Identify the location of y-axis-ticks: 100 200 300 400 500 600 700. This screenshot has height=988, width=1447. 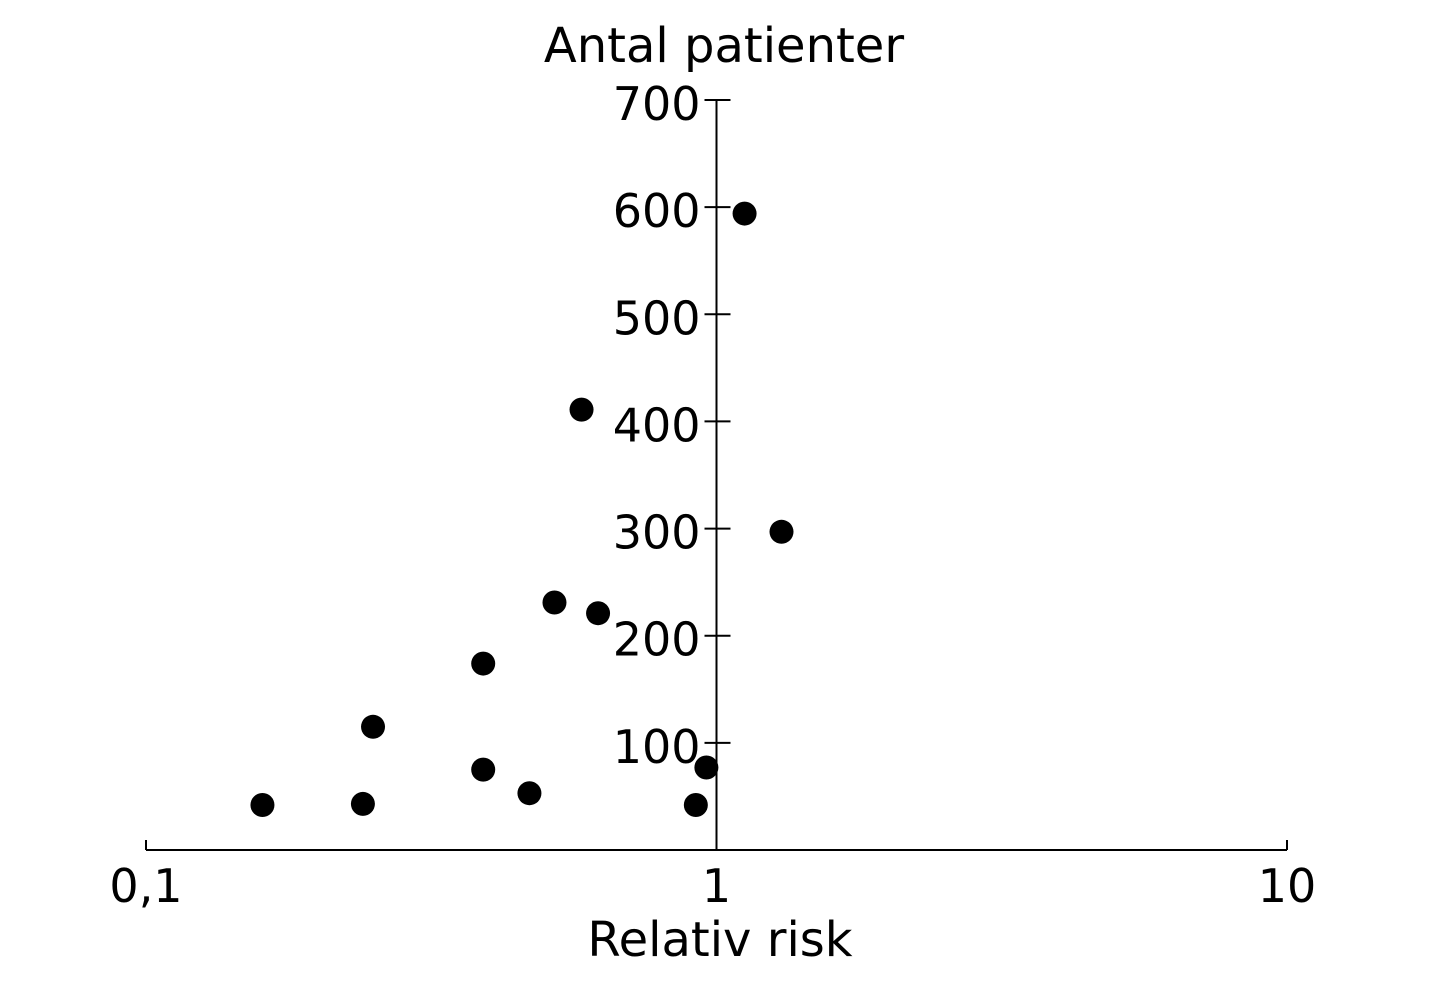
(672, 425).